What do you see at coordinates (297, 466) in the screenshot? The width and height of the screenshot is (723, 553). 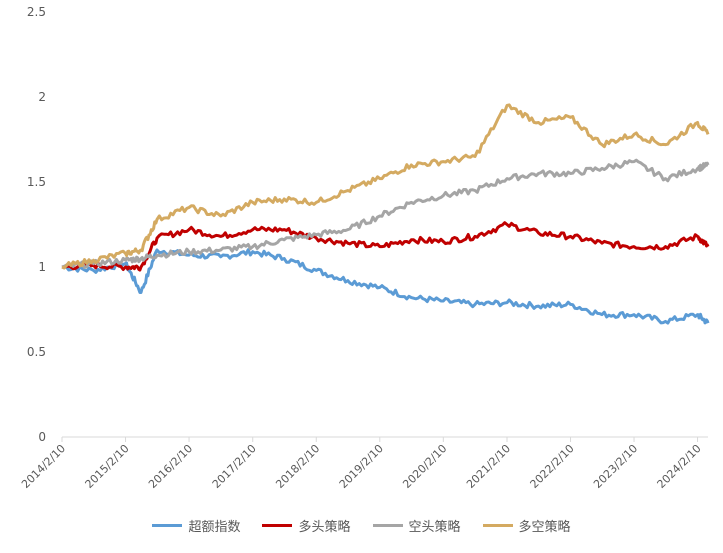 I see `x-tick-label: 2018/2/10` at bounding box center [297, 466].